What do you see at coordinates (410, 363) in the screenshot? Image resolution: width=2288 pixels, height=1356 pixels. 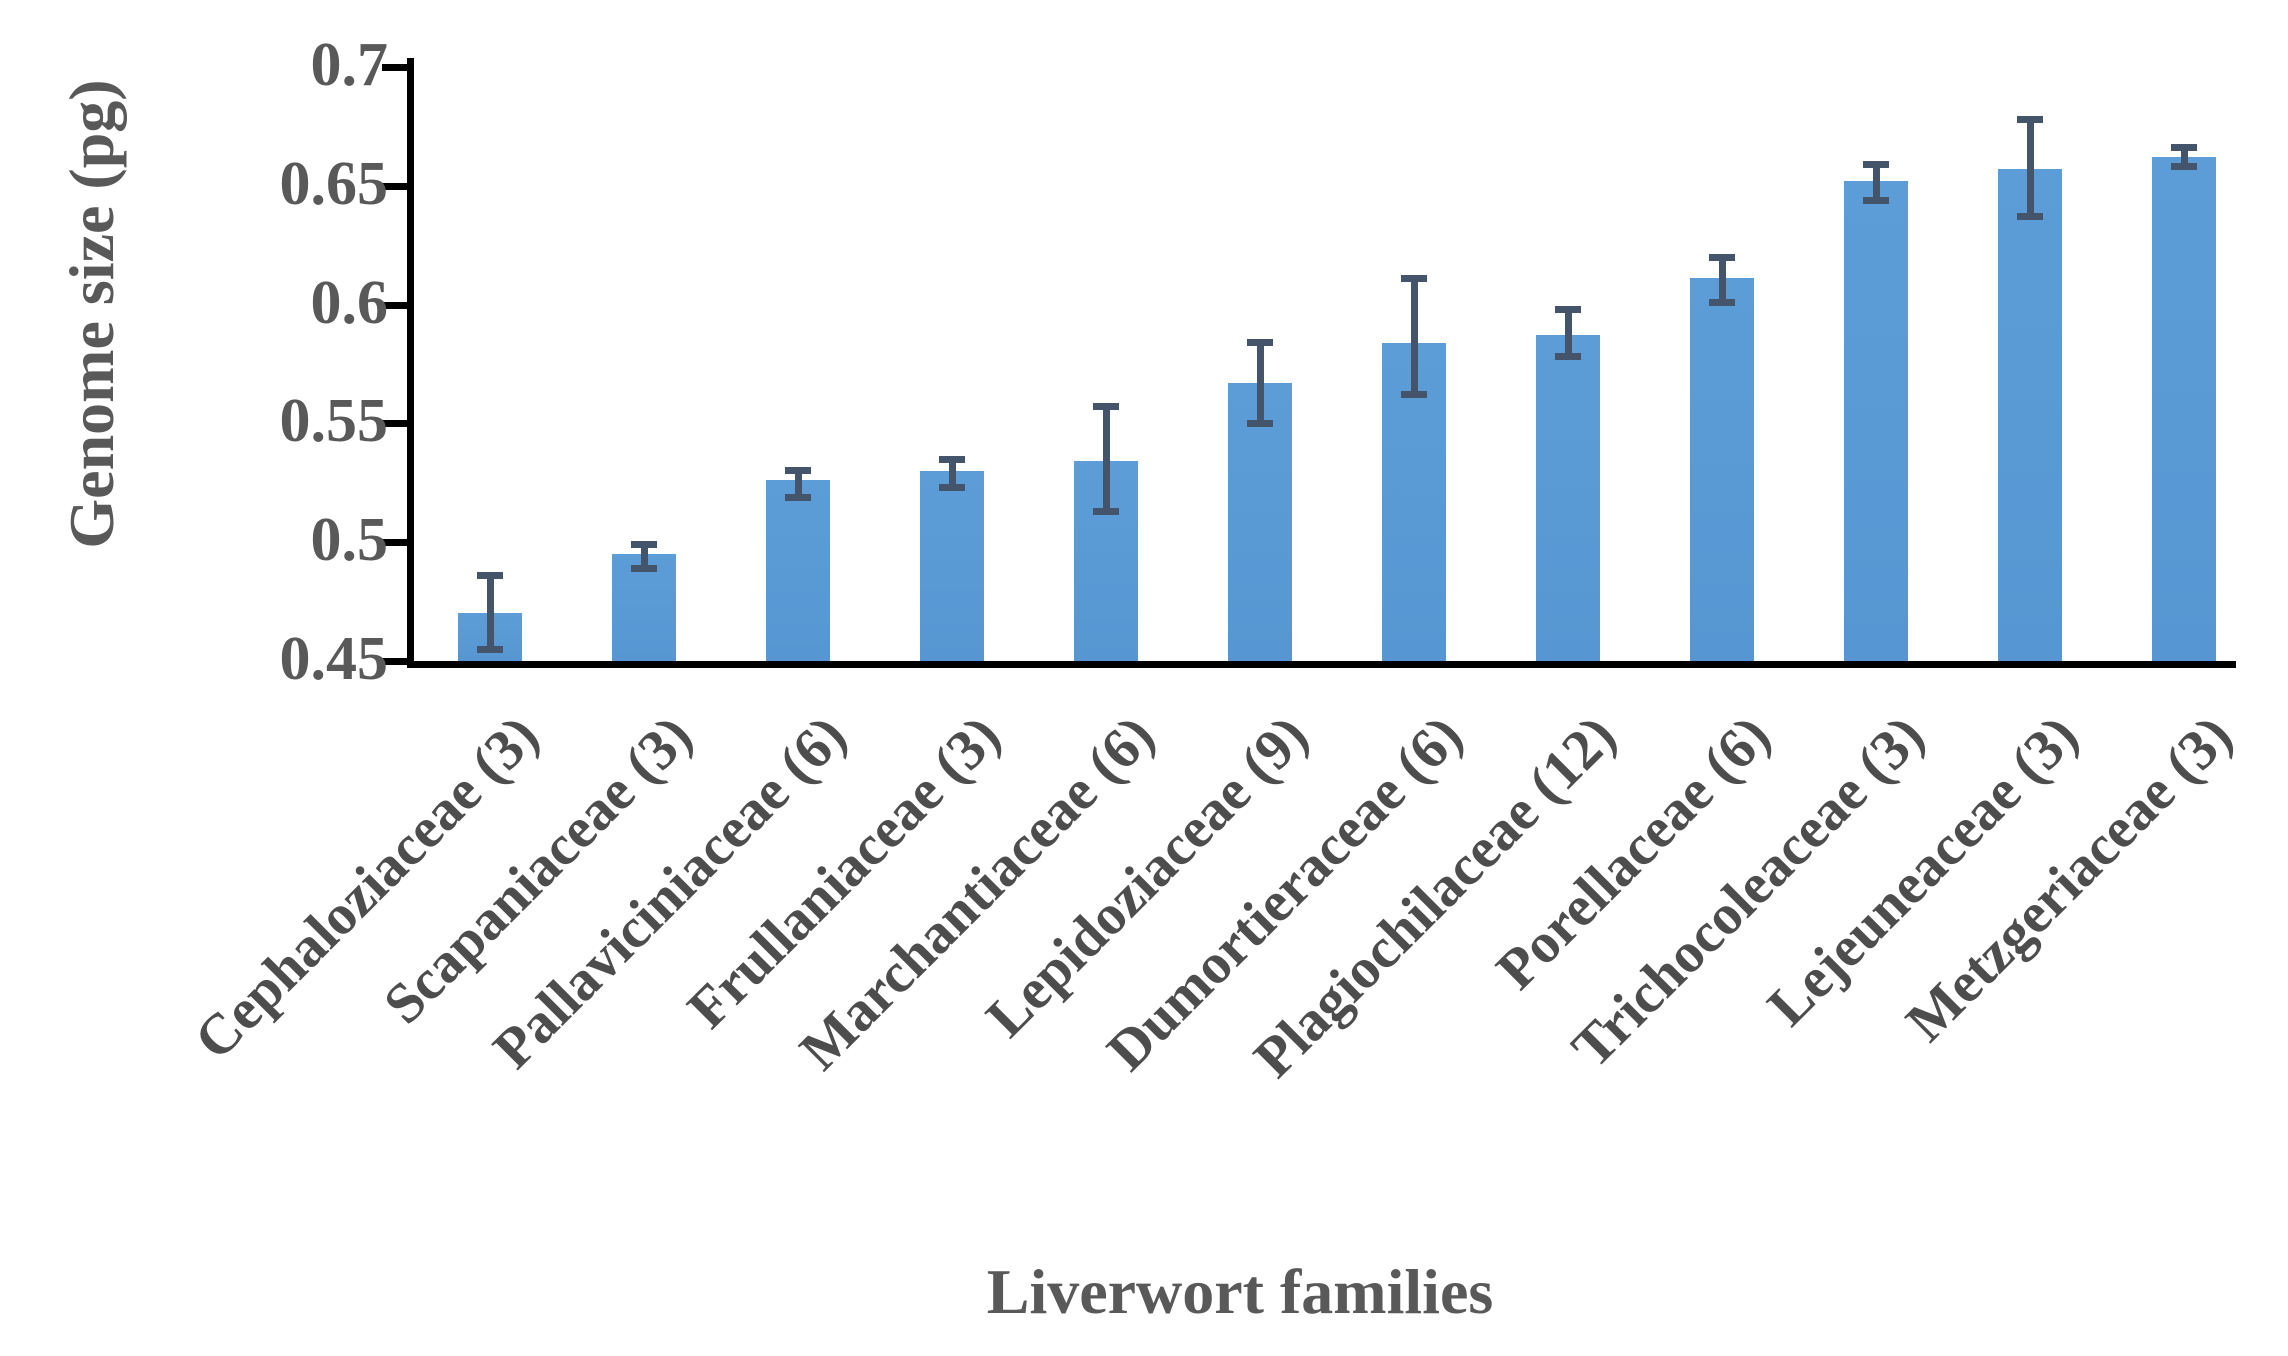 I see `y-axis-line` at bounding box center [410, 363].